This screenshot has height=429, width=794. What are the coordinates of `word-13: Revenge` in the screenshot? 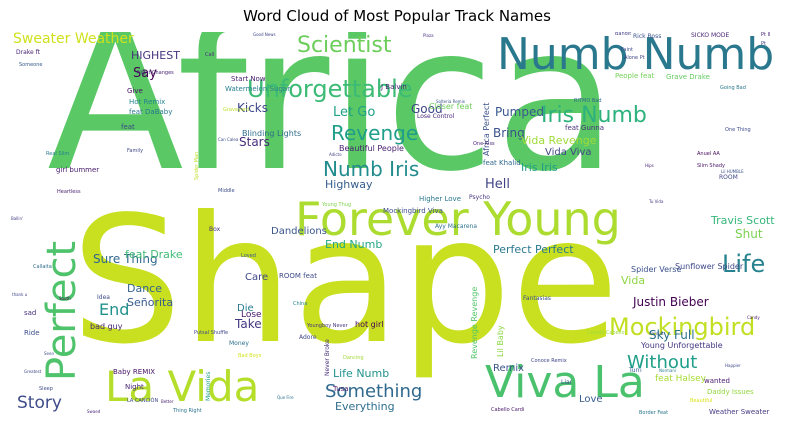 It's located at (375, 133).